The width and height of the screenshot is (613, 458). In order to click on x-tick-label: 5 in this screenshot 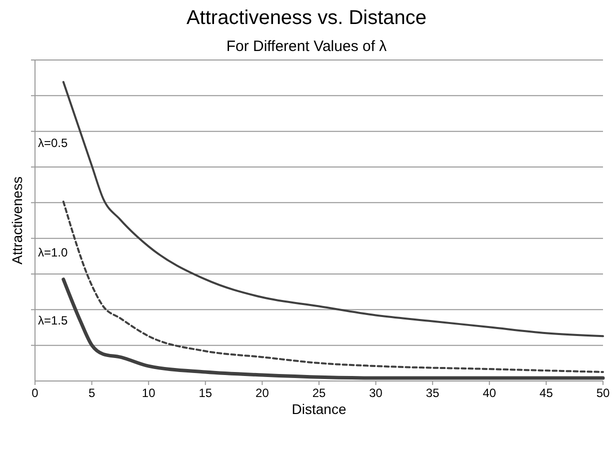, I will do `click(92, 393)`.